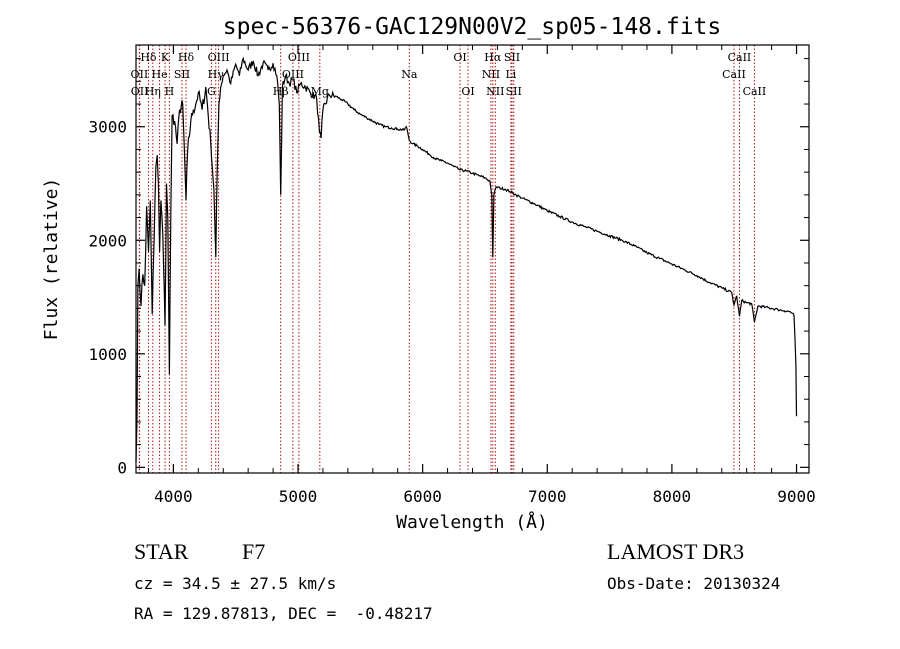 Image resolution: width=900 pixels, height=649 pixels. What do you see at coordinates (160, 74) in the screenshot?
I see `line-marker-label: He` at bounding box center [160, 74].